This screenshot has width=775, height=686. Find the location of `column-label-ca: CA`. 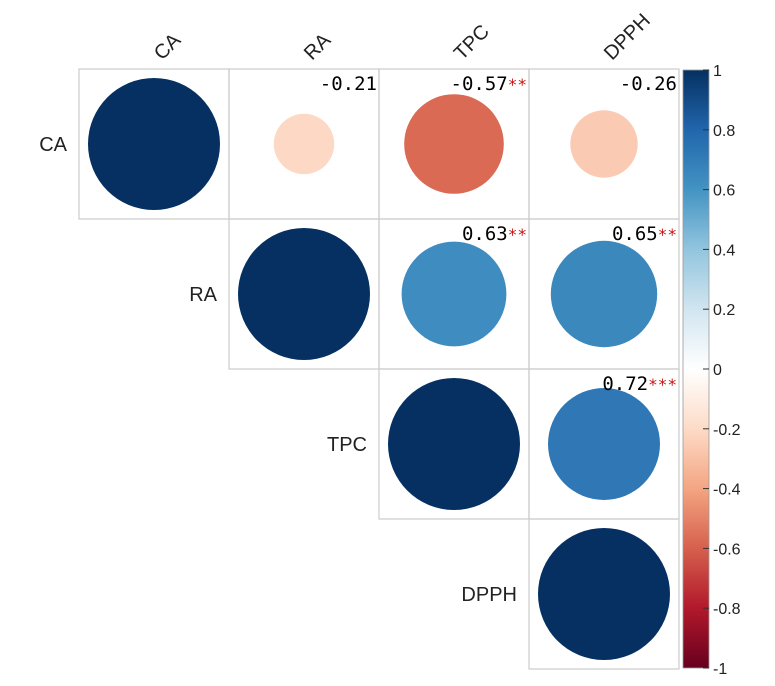

column-label-ca: CA is located at coordinates (168, 47).